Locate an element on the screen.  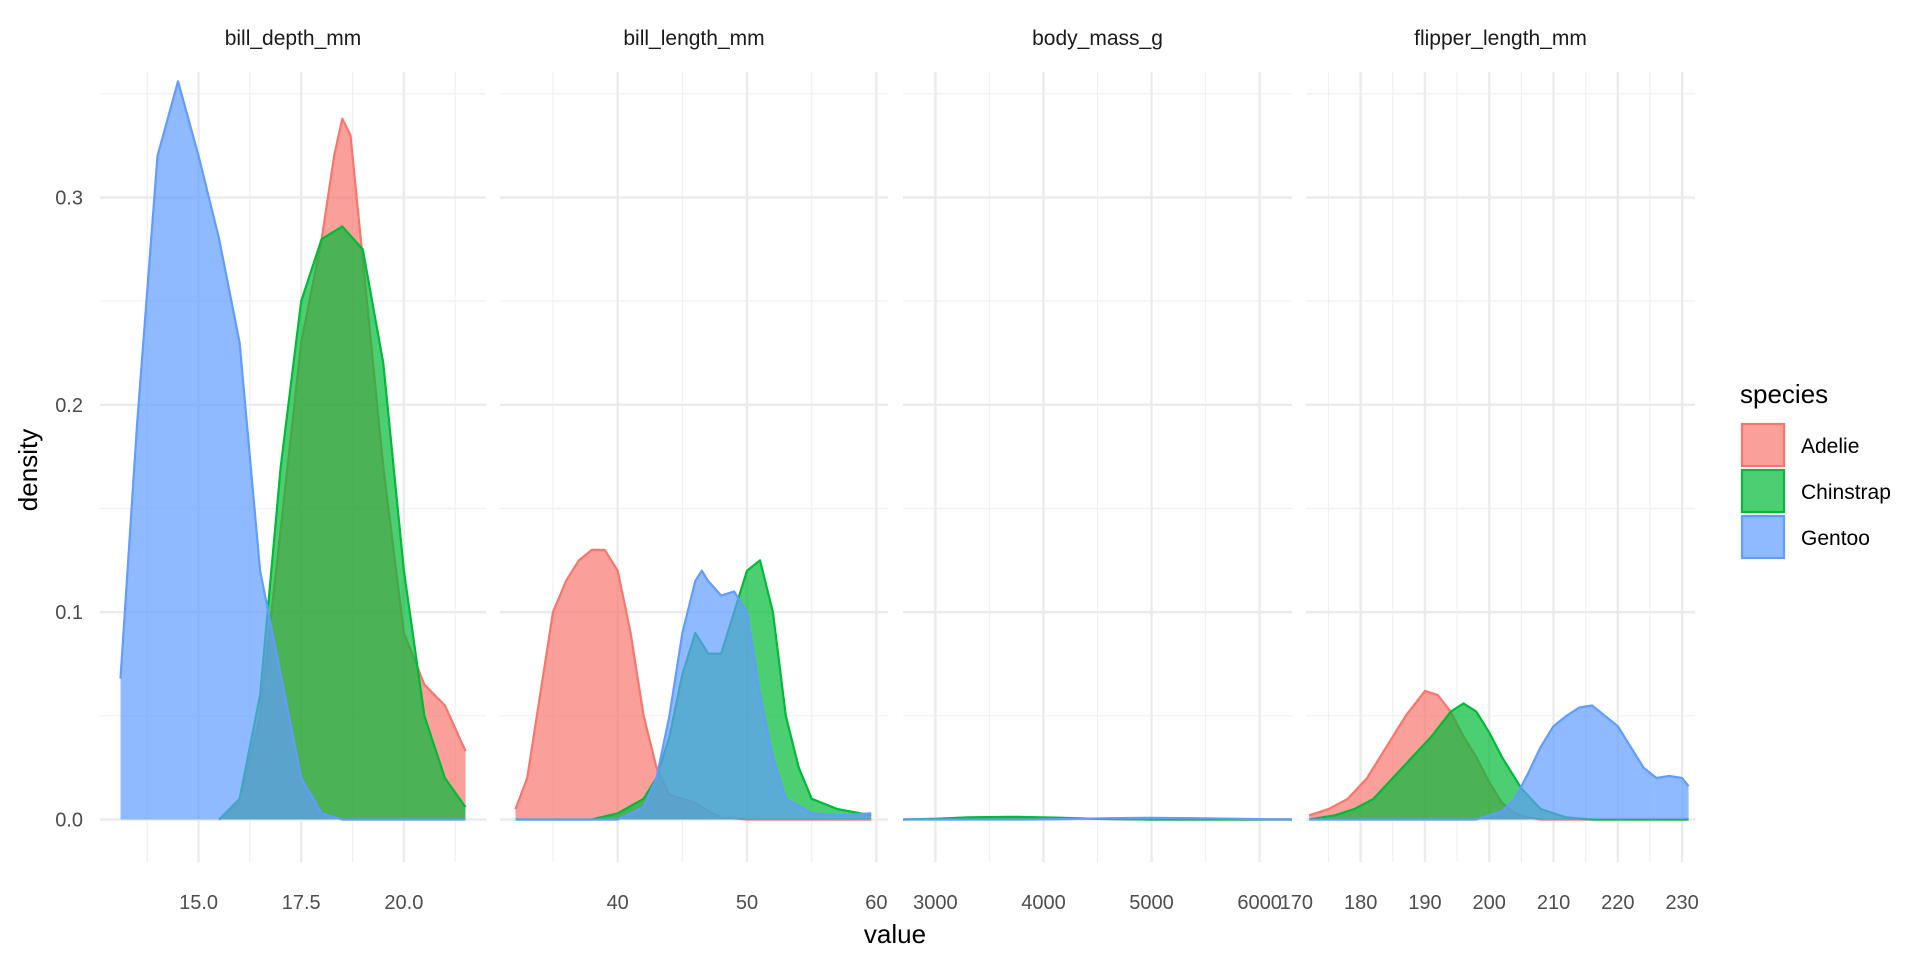
x-tick-label: 210 is located at coordinates (1553, 903).